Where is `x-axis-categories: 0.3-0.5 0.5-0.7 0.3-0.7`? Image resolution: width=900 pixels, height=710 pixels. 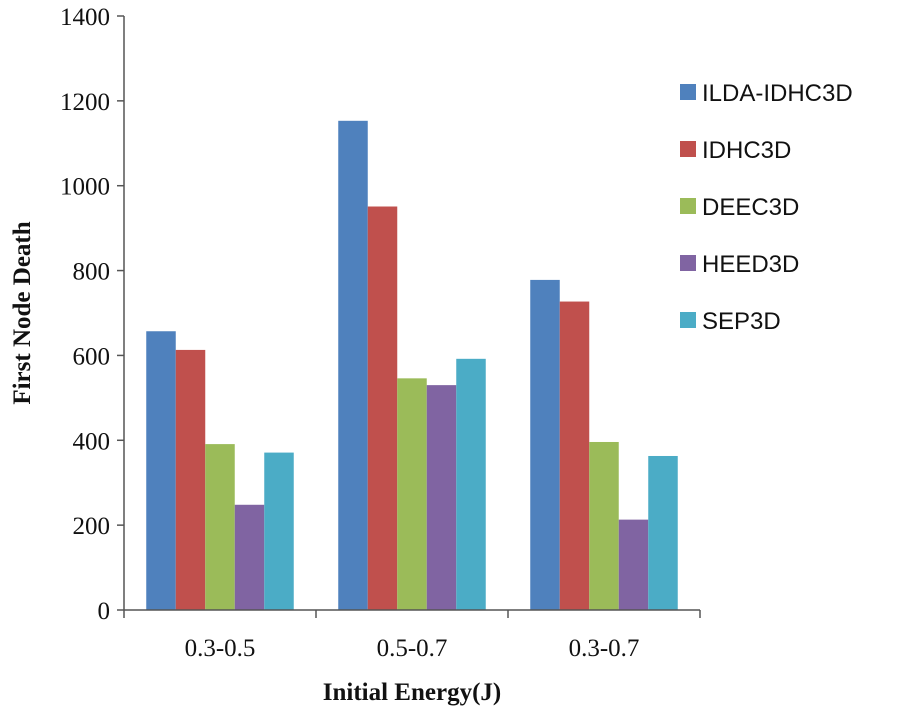 x-axis-categories: 0.3-0.5 0.5-0.7 0.3-0.7 is located at coordinates (412, 648).